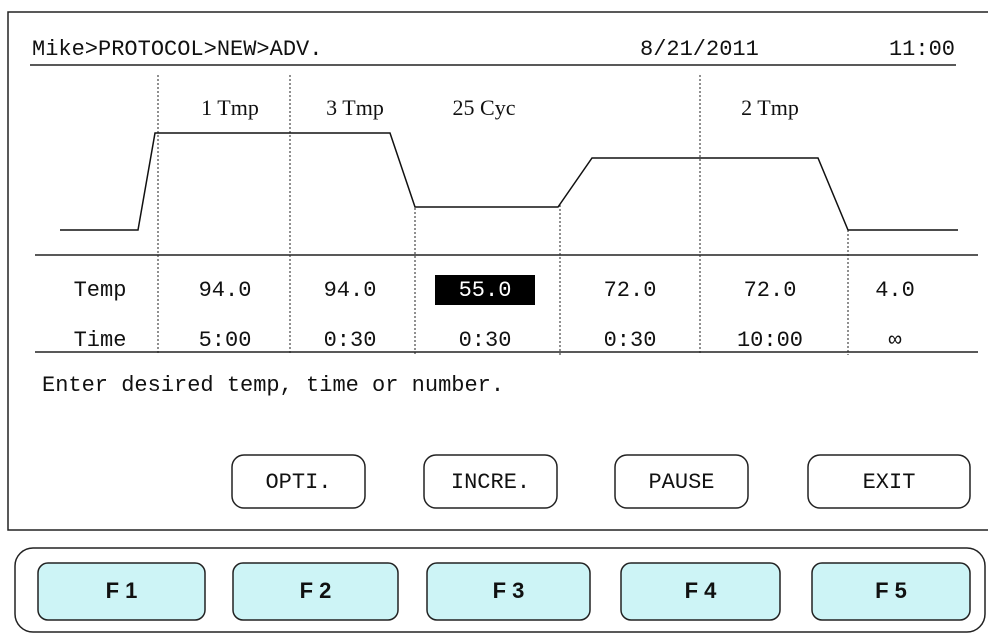  Describe the element at coordinates (895, 290) in the screenshot. I see `cell: 4.0` at that location.